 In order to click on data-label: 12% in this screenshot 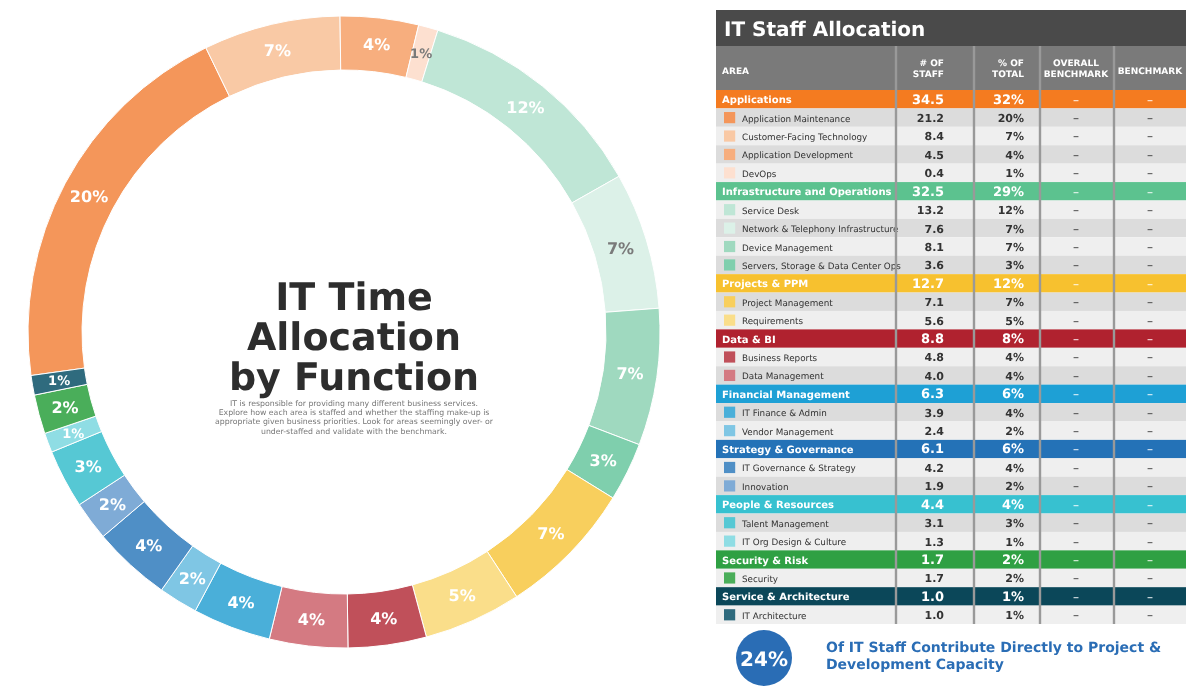, I will do `click(525, 107)`.